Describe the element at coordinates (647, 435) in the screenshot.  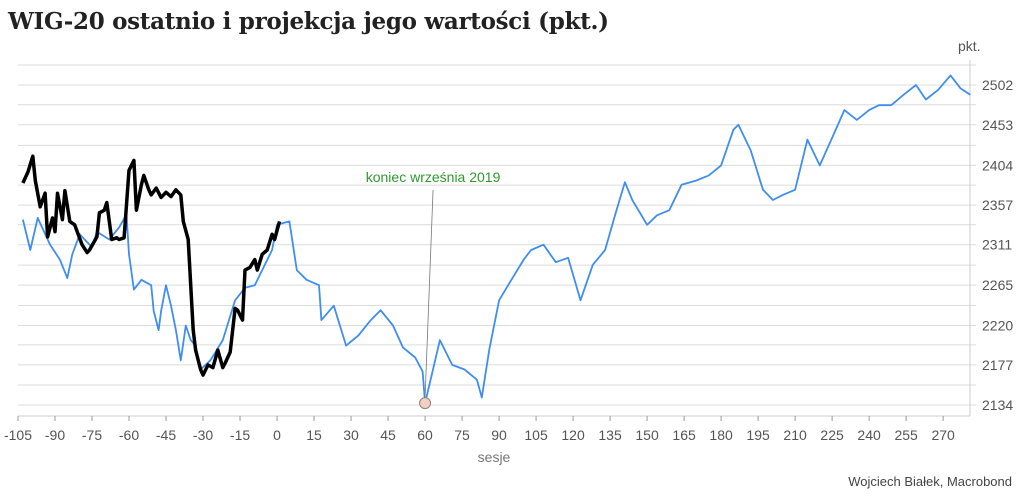
I see `x-tick-label: 150` at that location.